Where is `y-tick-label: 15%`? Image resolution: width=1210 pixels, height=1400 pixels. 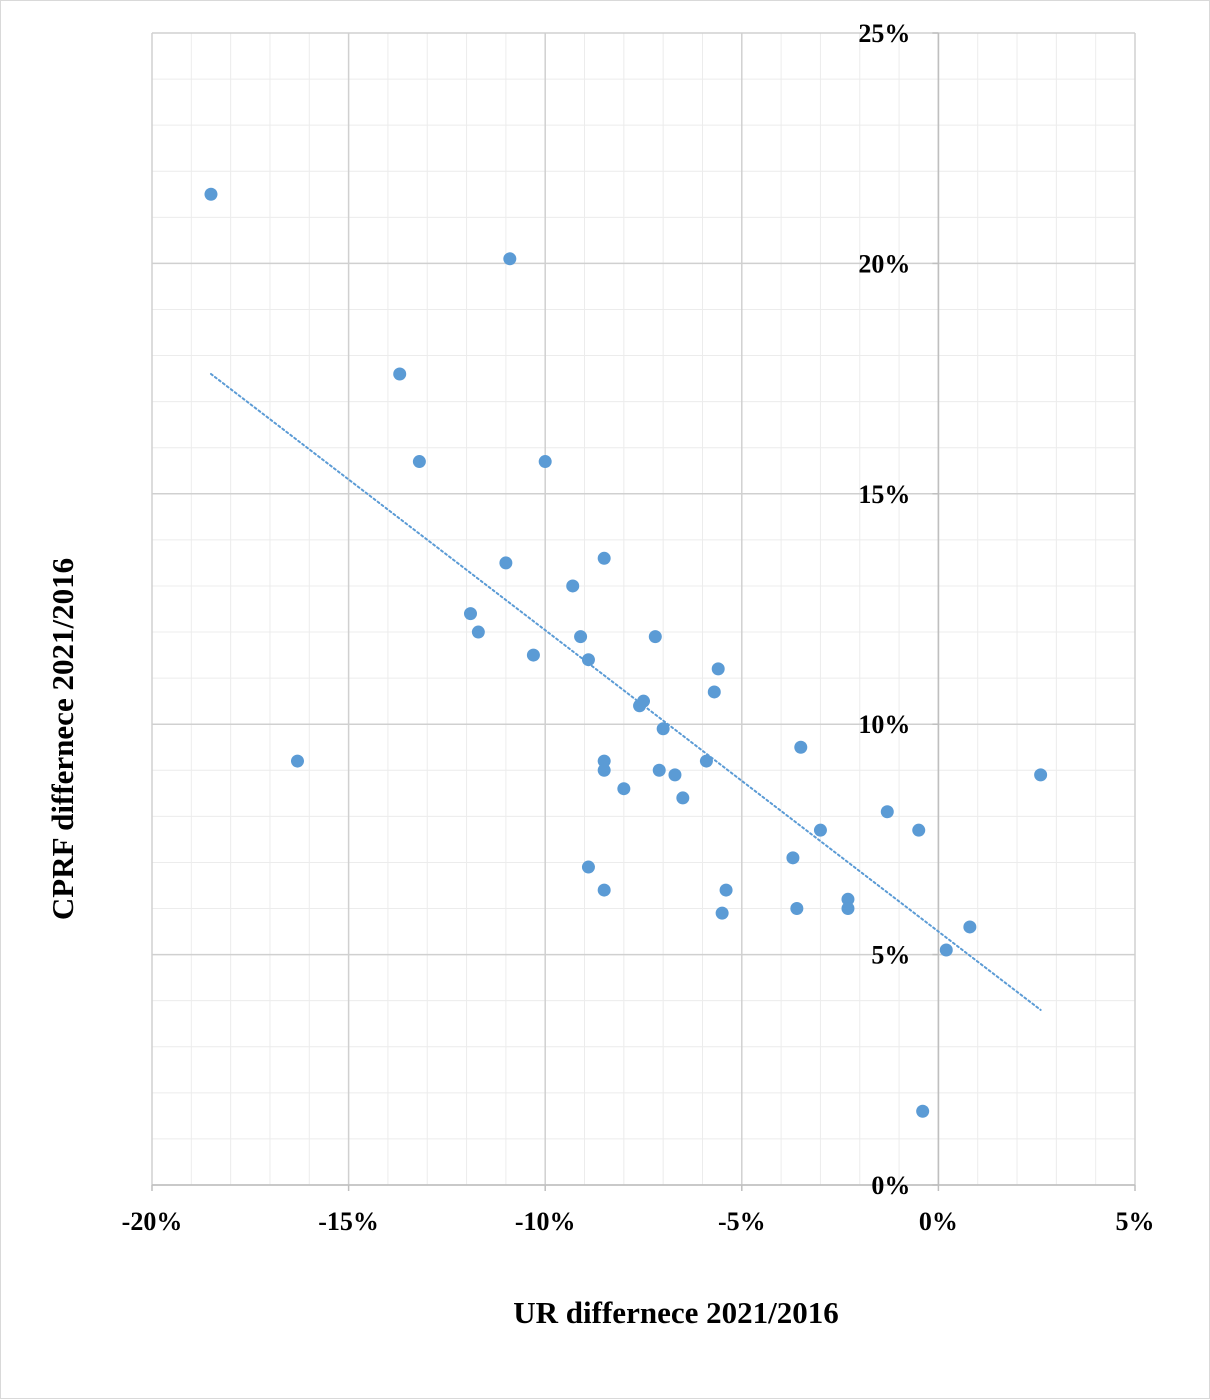 y-tick-label: 15% is located at coordinates (884, 494).